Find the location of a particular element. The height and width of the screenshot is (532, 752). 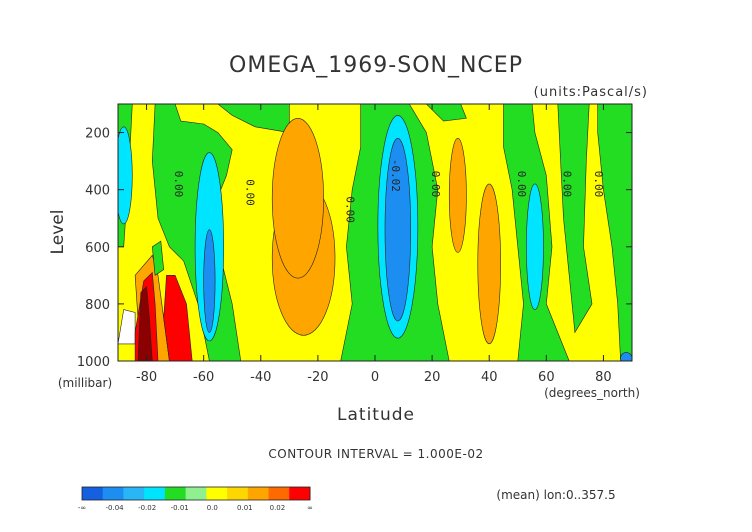

x-tick-label: 20 is located at coordinates (432, 377).